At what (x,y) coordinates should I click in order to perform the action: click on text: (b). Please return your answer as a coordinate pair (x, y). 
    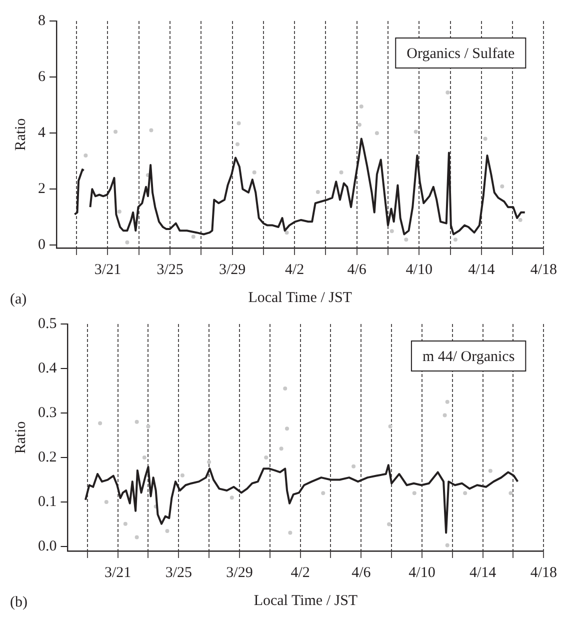
    Looking at the image, I should click on (19, 602).